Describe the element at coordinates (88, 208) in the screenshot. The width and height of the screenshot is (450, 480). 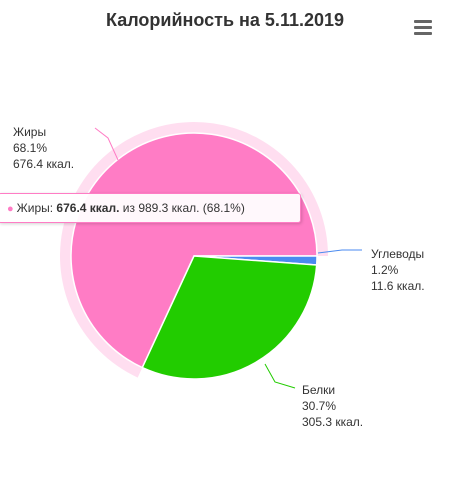
I see `tooltip-value: 676.4 ккал.` at that location.